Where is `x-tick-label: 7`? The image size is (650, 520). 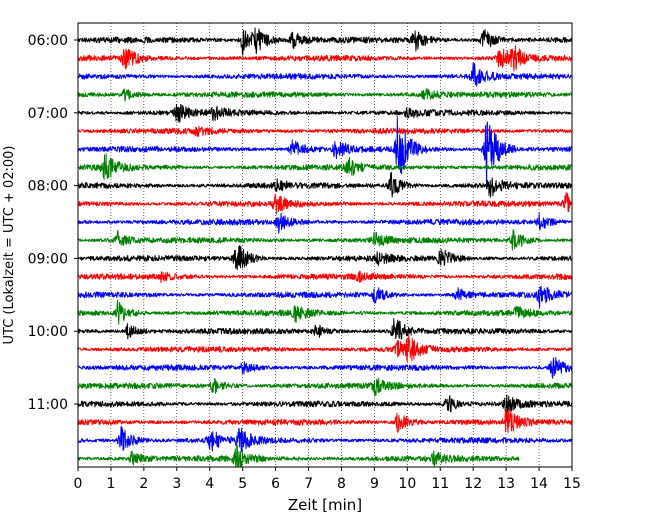 x-tick-label: 7 is located at coordinates (308, 484).